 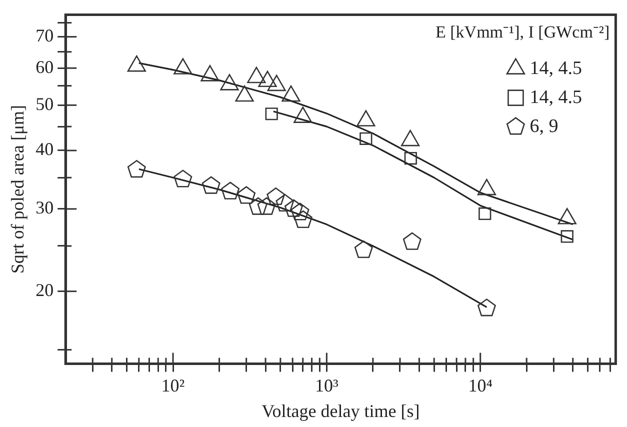 What do you see at coordinates (173, 385) in the screenshot?
I see `x-tick-label: 10²` at bounding box center [173, 385].